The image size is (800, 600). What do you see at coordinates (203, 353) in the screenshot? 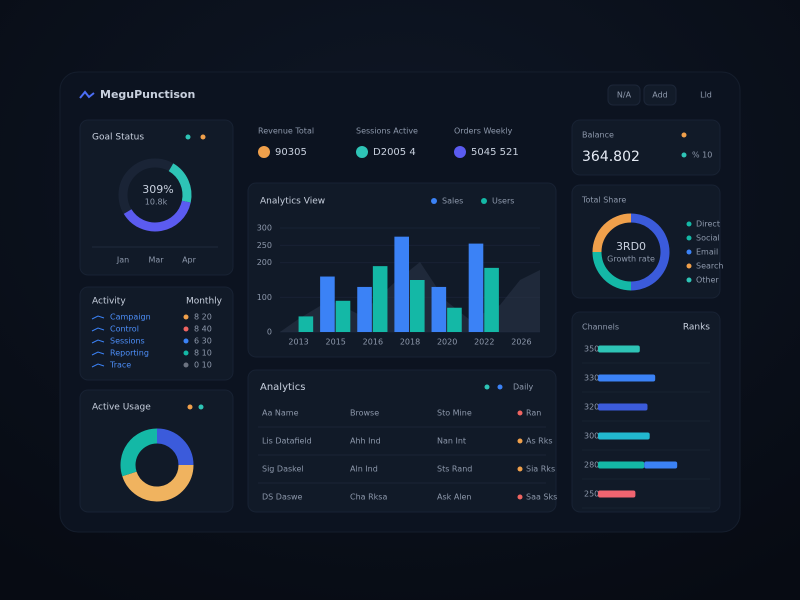
I see `row-value: 8 10` at bounding box center [203, 353].